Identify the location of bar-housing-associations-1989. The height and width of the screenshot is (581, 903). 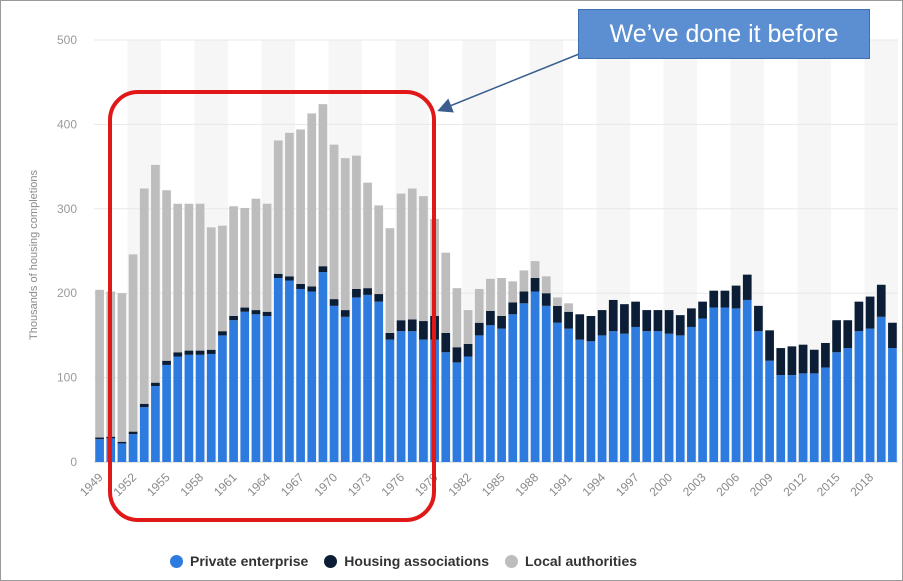
(546, 299).